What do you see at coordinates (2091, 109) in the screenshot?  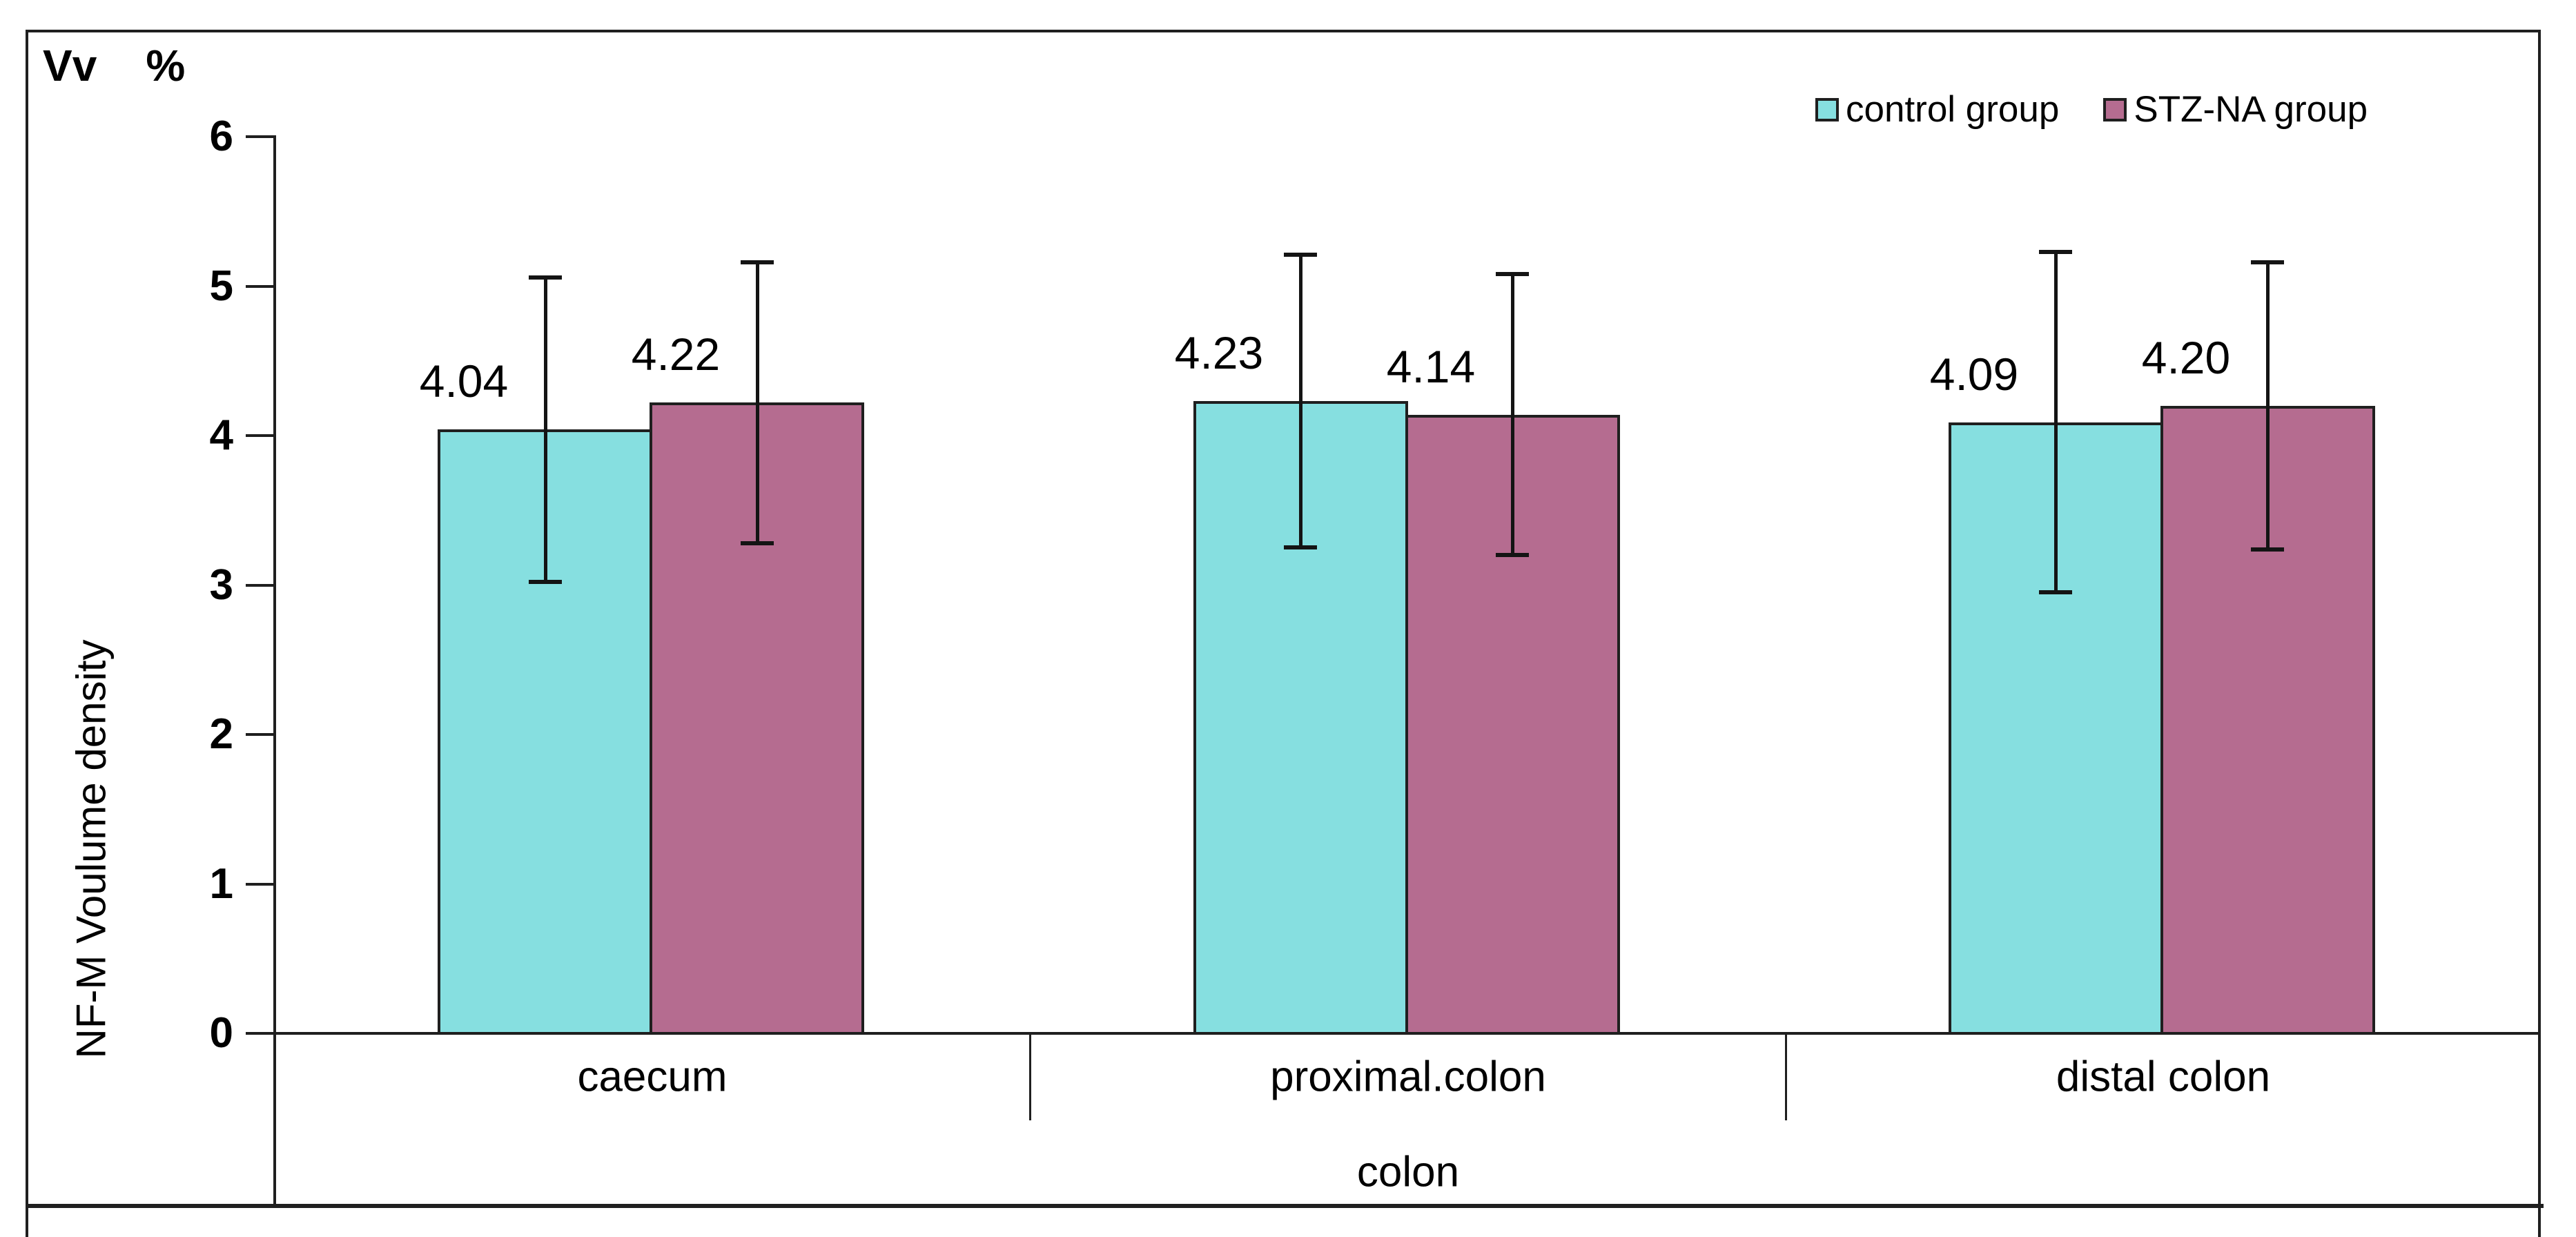 I see `legend: control group STZ-NA group` at bounding box center [2091, 109].